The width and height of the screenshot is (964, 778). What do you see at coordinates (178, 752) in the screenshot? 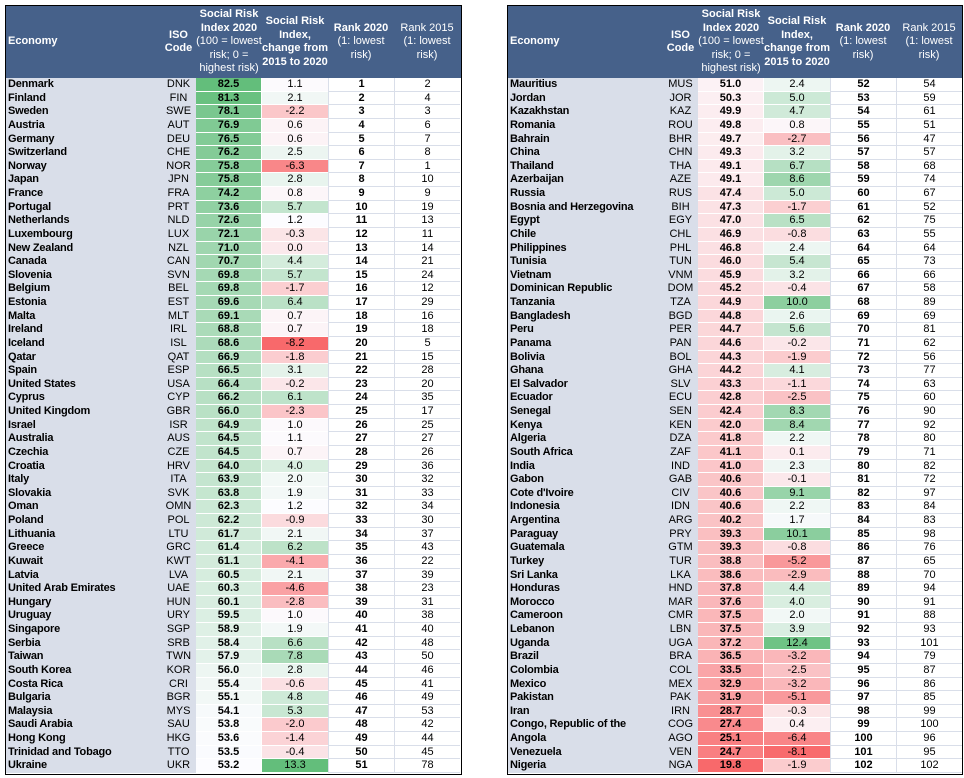
I see `iso-code: TTO` at bounding box center [178, 752].